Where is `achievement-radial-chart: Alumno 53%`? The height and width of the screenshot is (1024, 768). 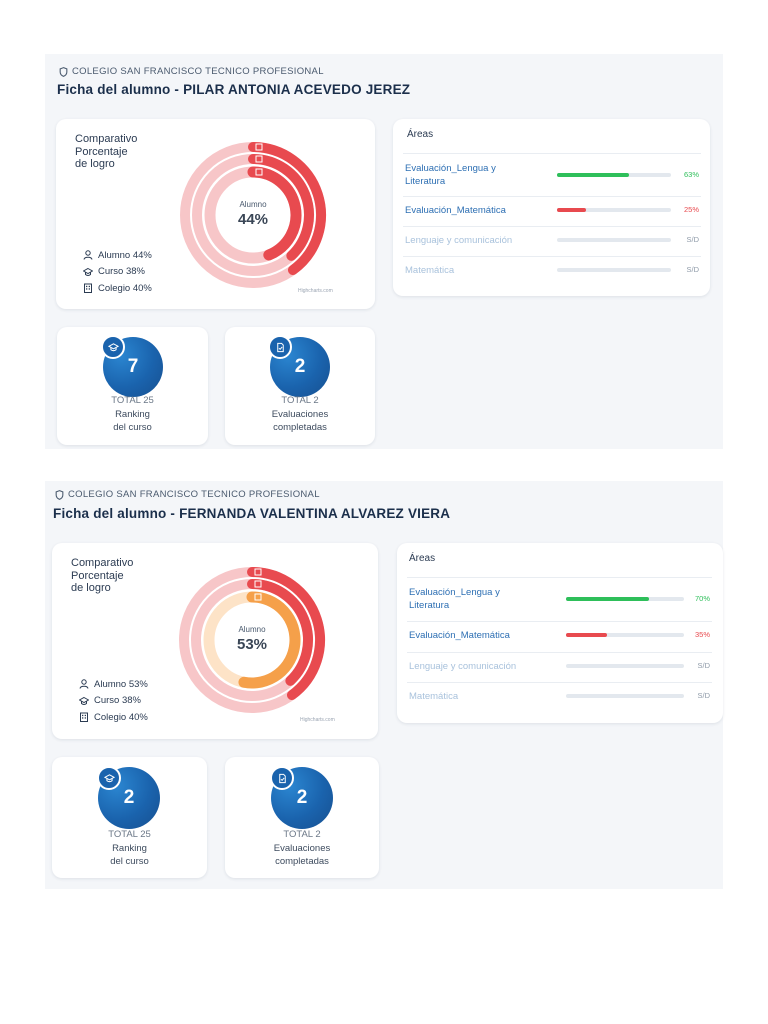 achievement-radial-chart: Alumno 53% is located at coordinates (252, 640).